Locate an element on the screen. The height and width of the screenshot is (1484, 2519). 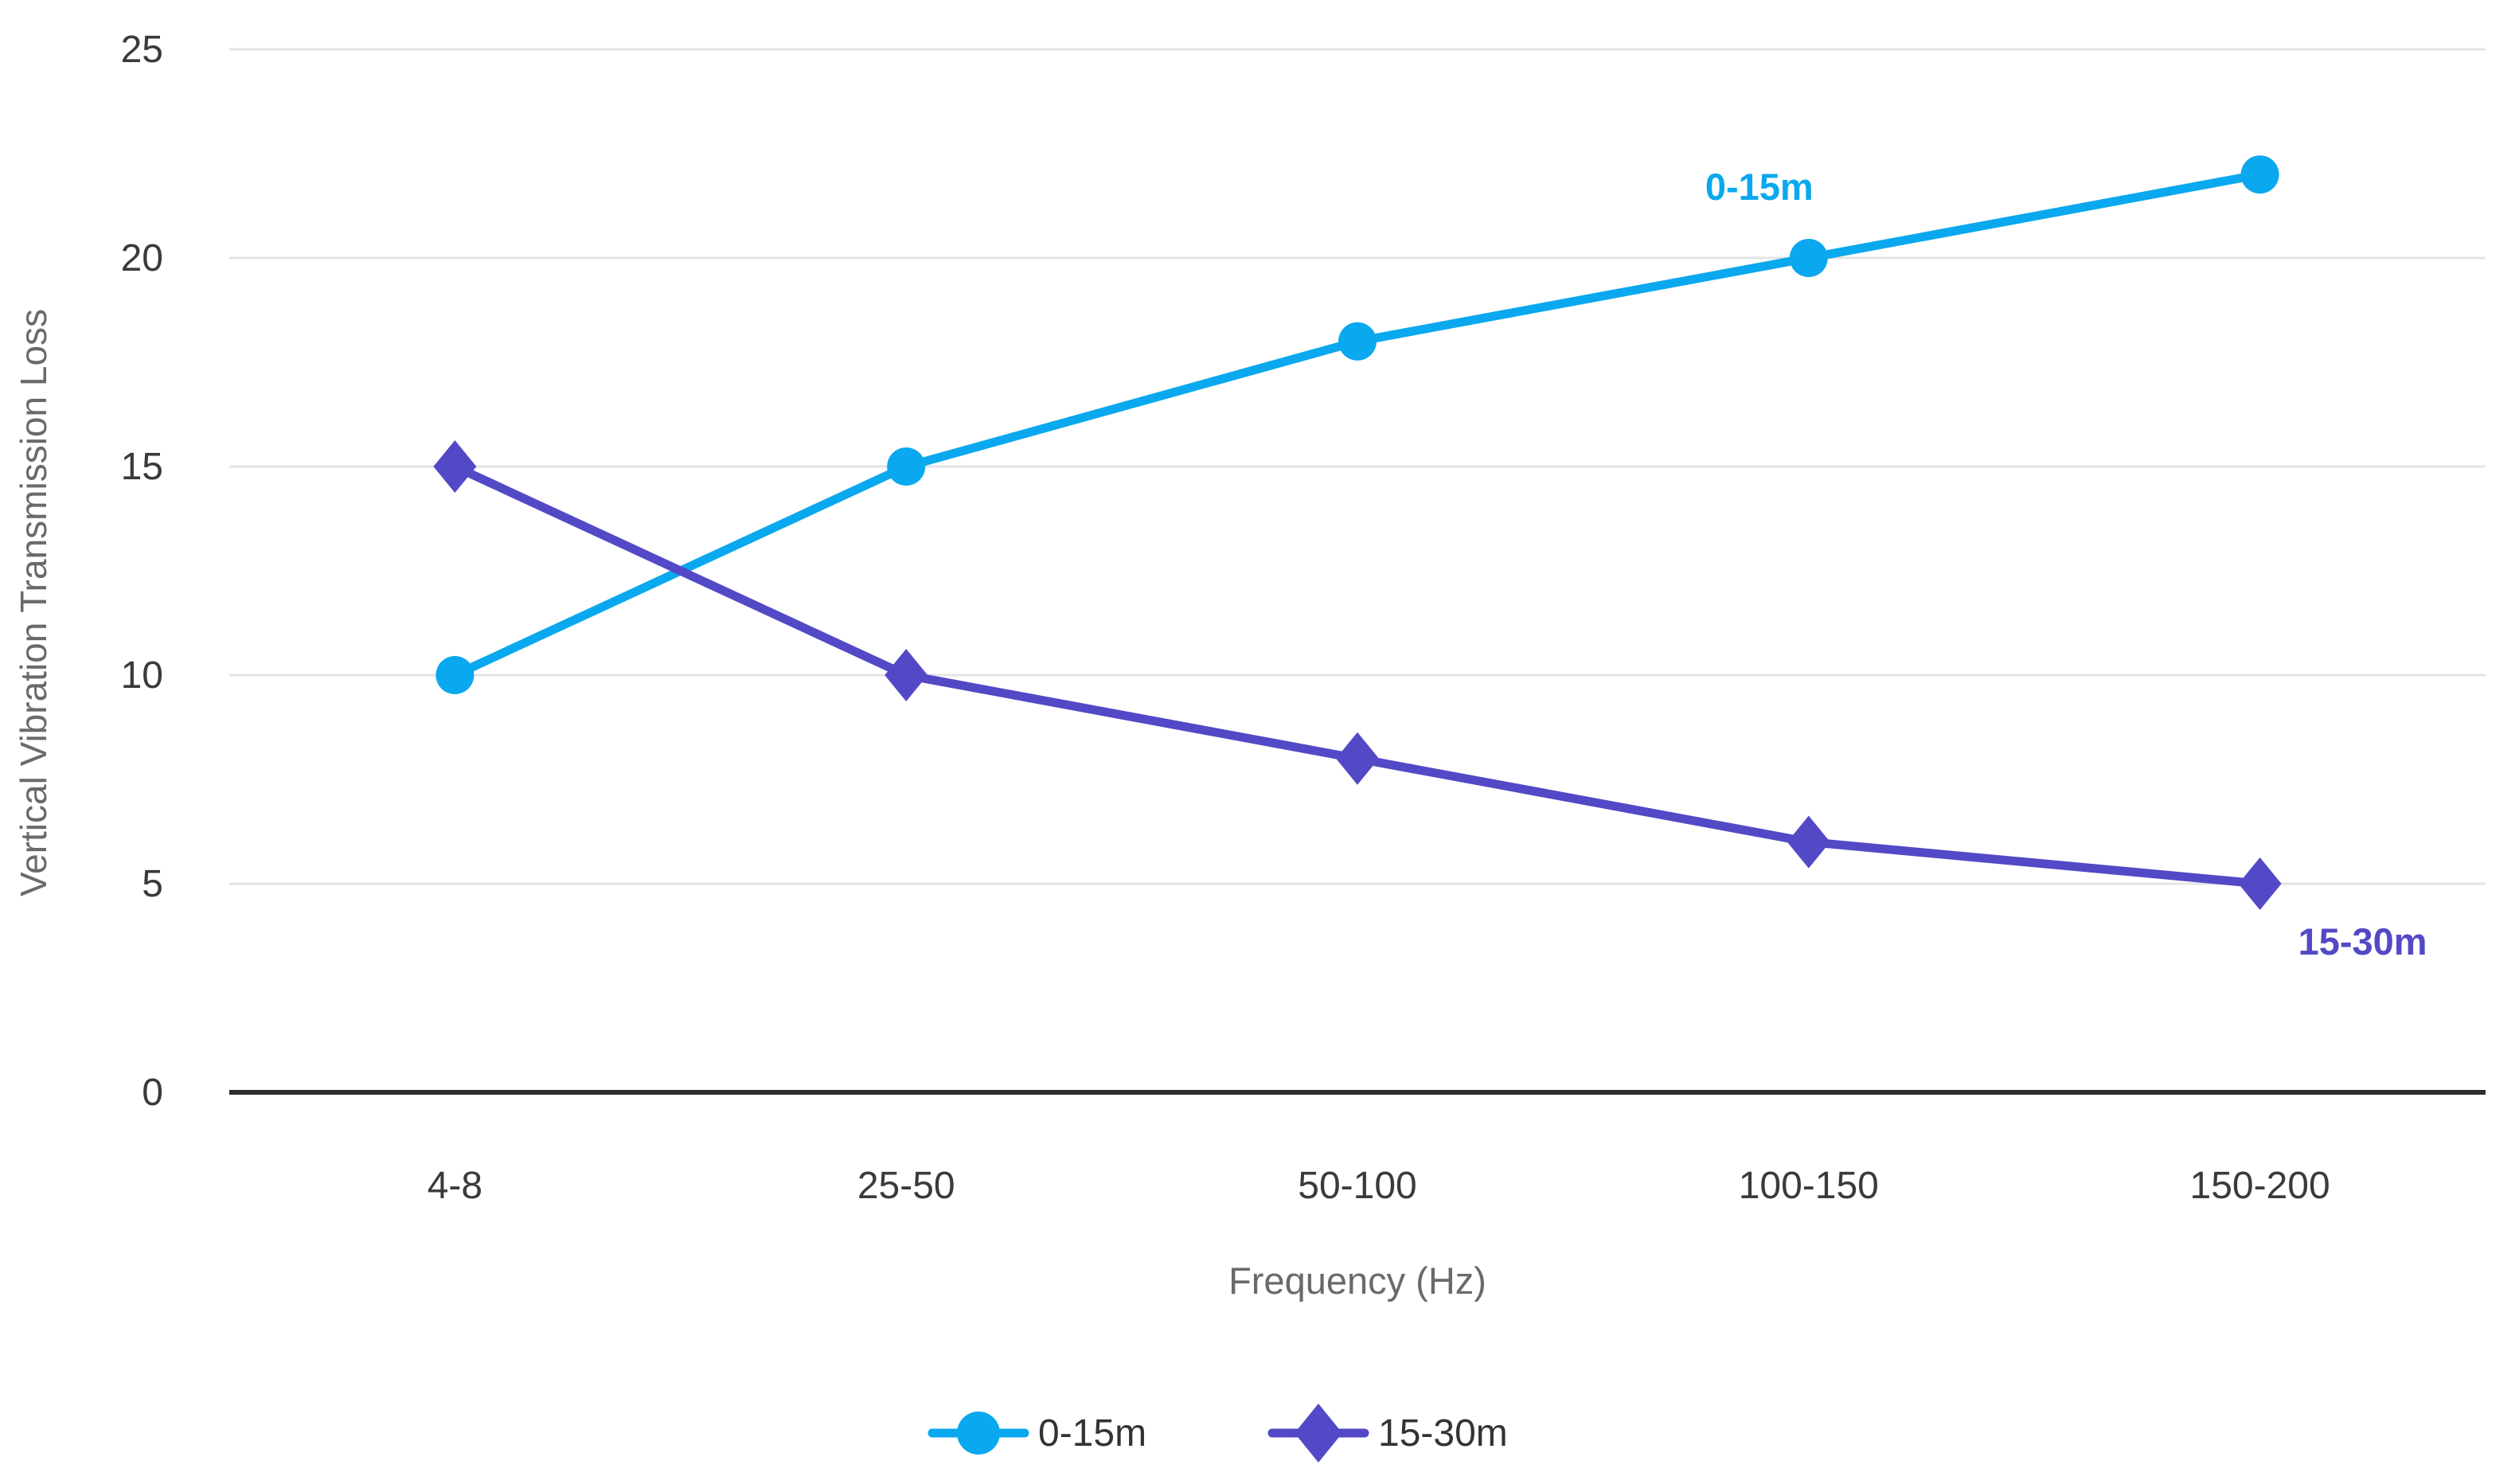
legend-label: 15-30m is located at coordinates (1443, 1433).